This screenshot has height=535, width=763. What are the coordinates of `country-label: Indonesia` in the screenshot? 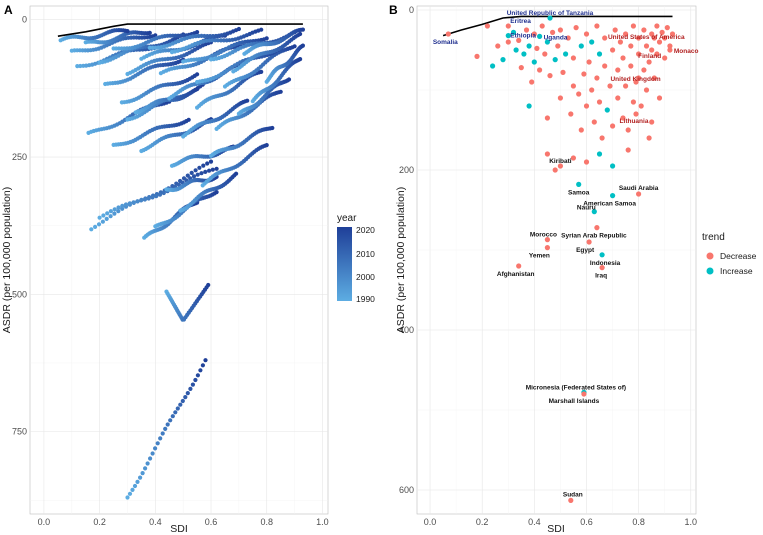 It's located at (605, 263).